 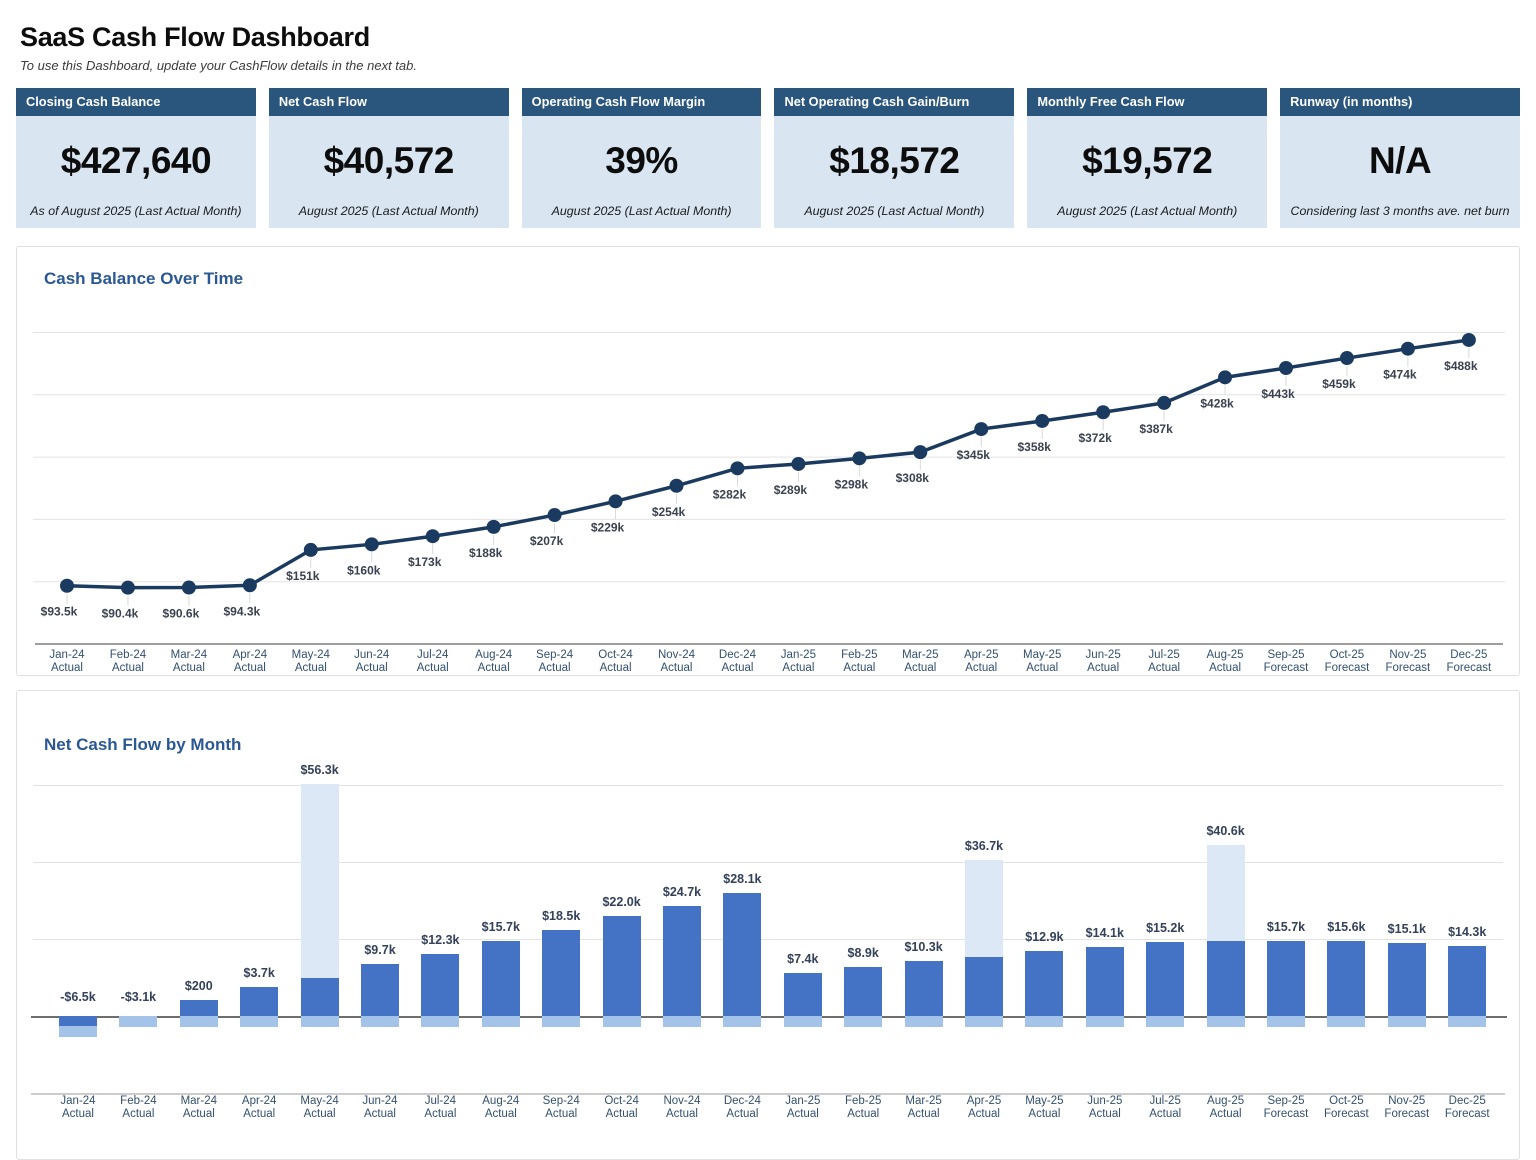 I want to click on point-value-label: $188k, so click(x=486, y=553).